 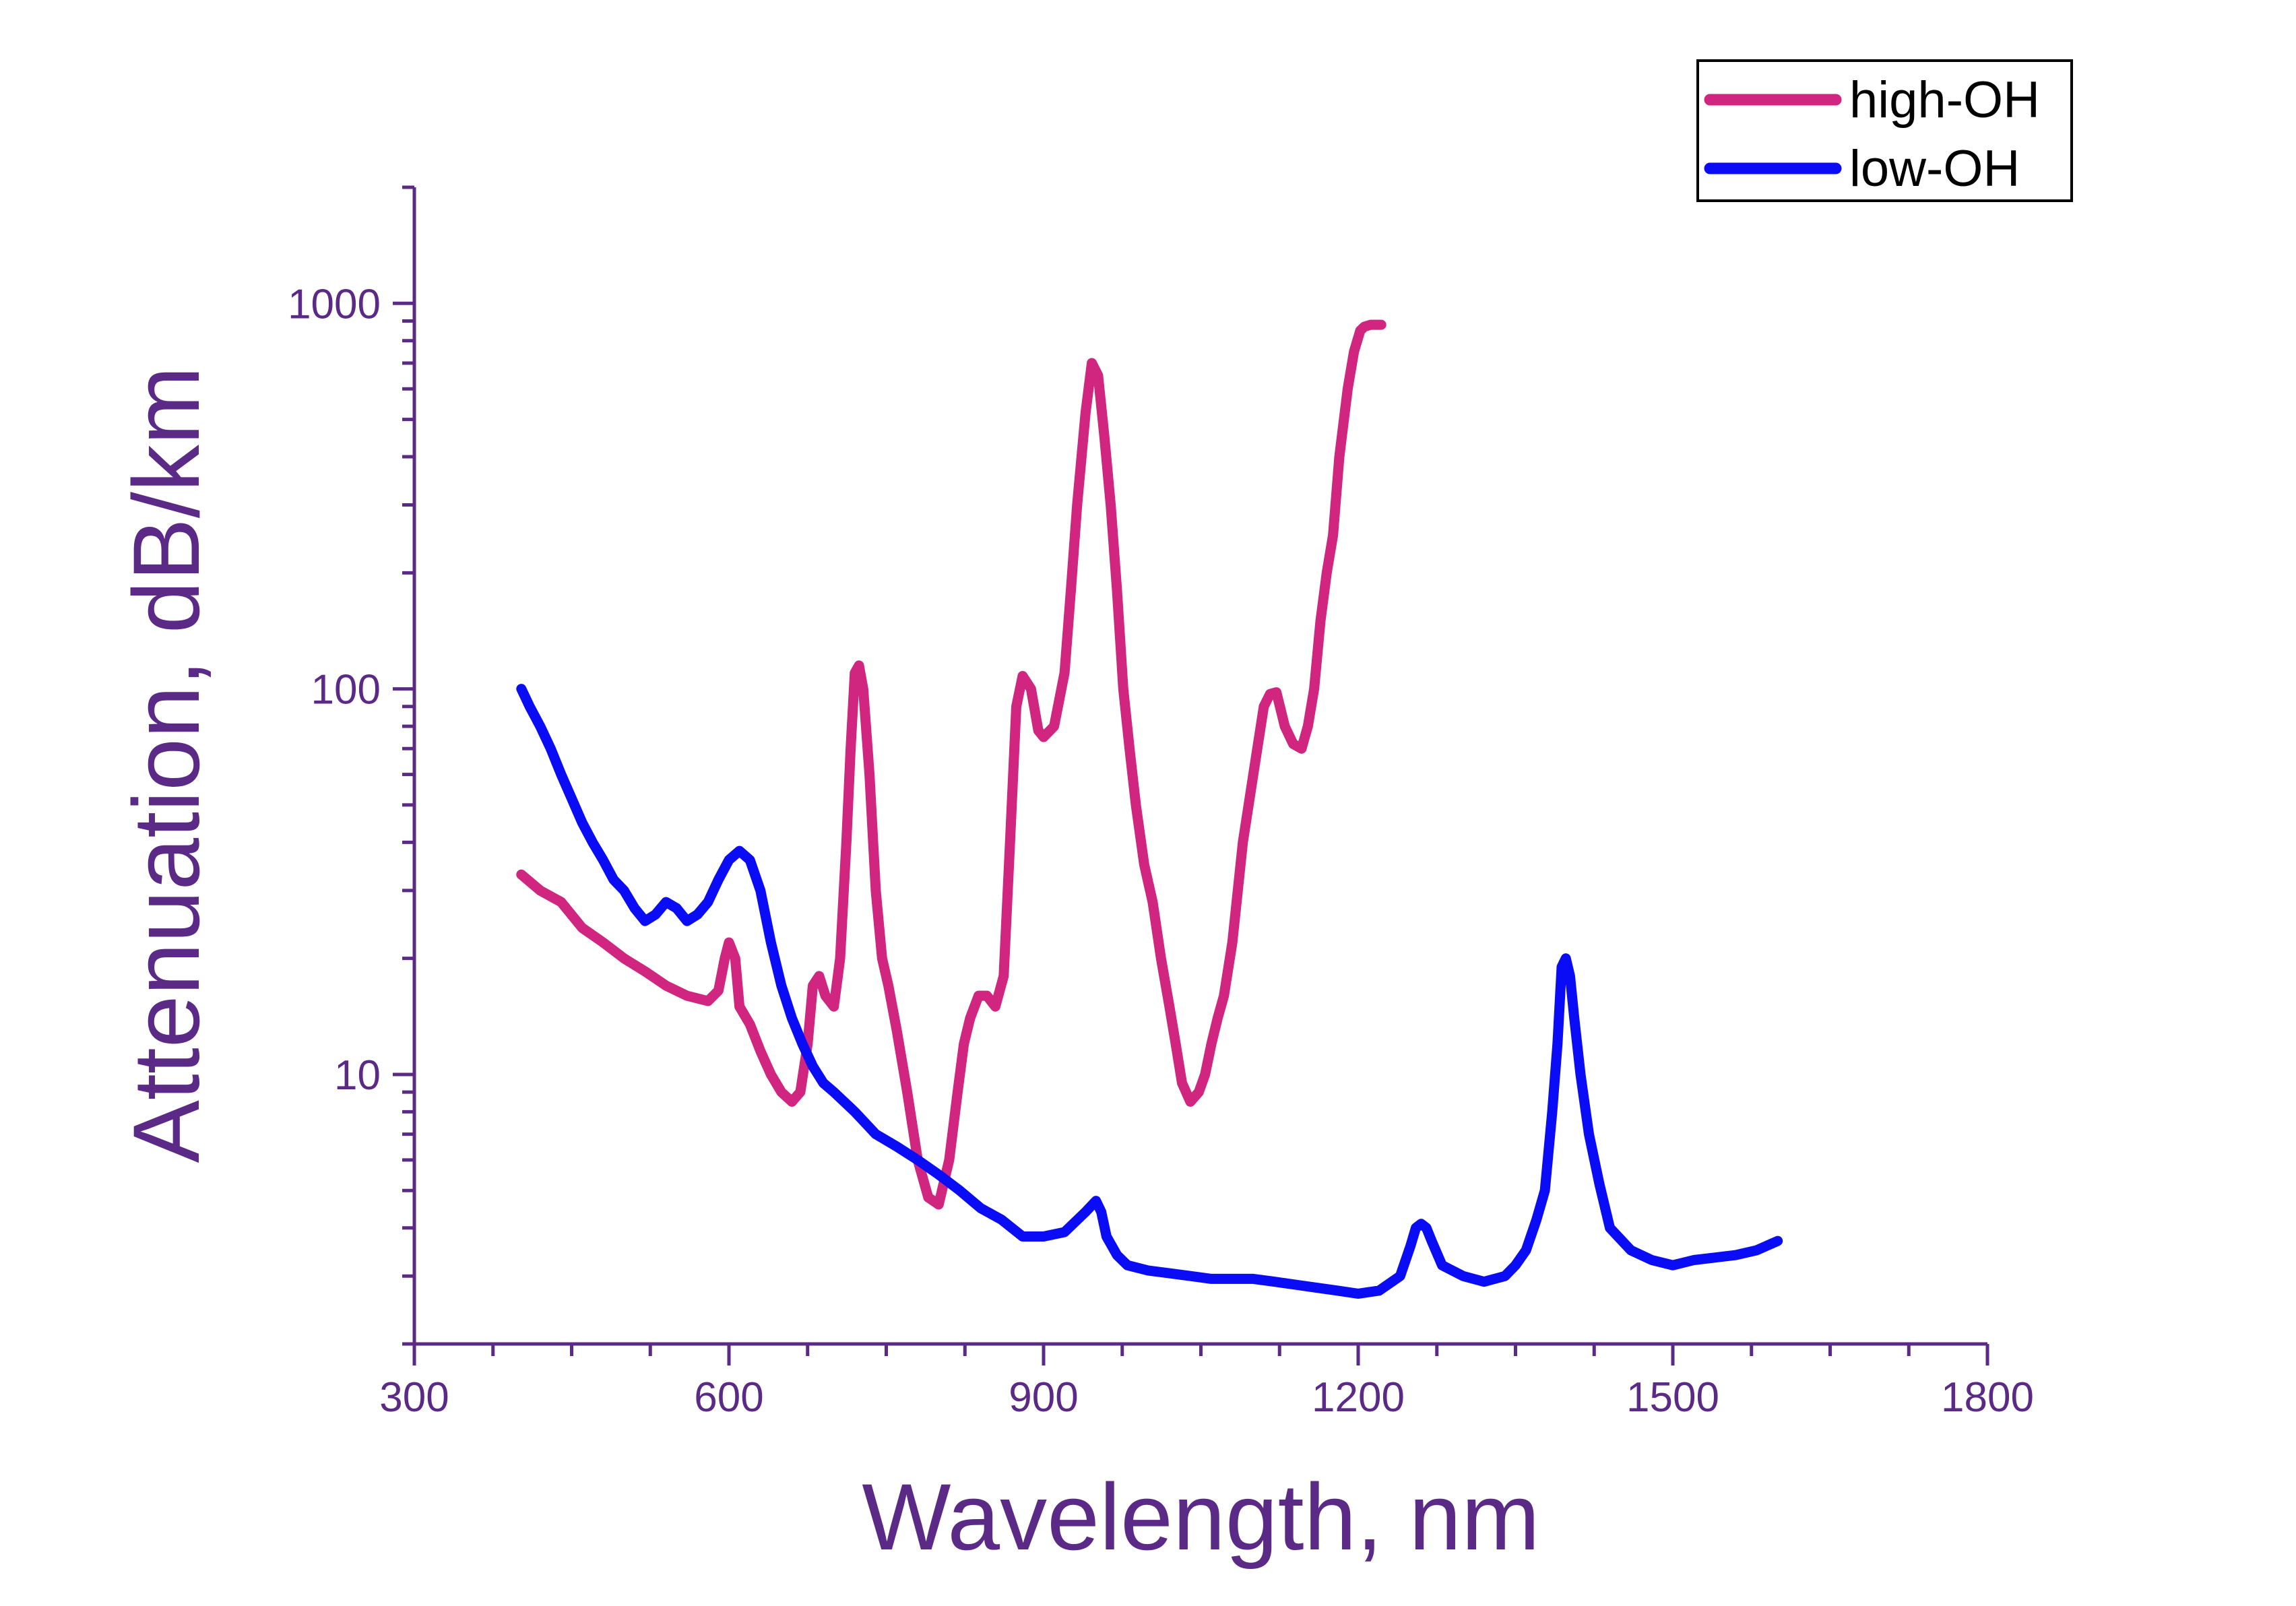 What do you see at coordinates (357, 1075) in the screenshot?
I see `y-tick-label: 10` at bounding box center [357, 1075].